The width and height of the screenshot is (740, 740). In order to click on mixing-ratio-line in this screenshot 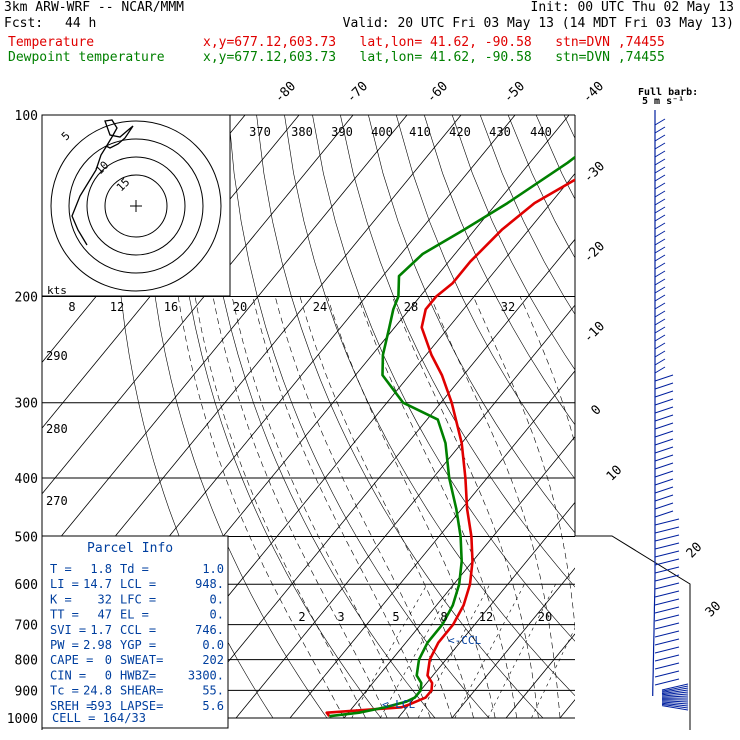, I will do `click(417, 651)`.